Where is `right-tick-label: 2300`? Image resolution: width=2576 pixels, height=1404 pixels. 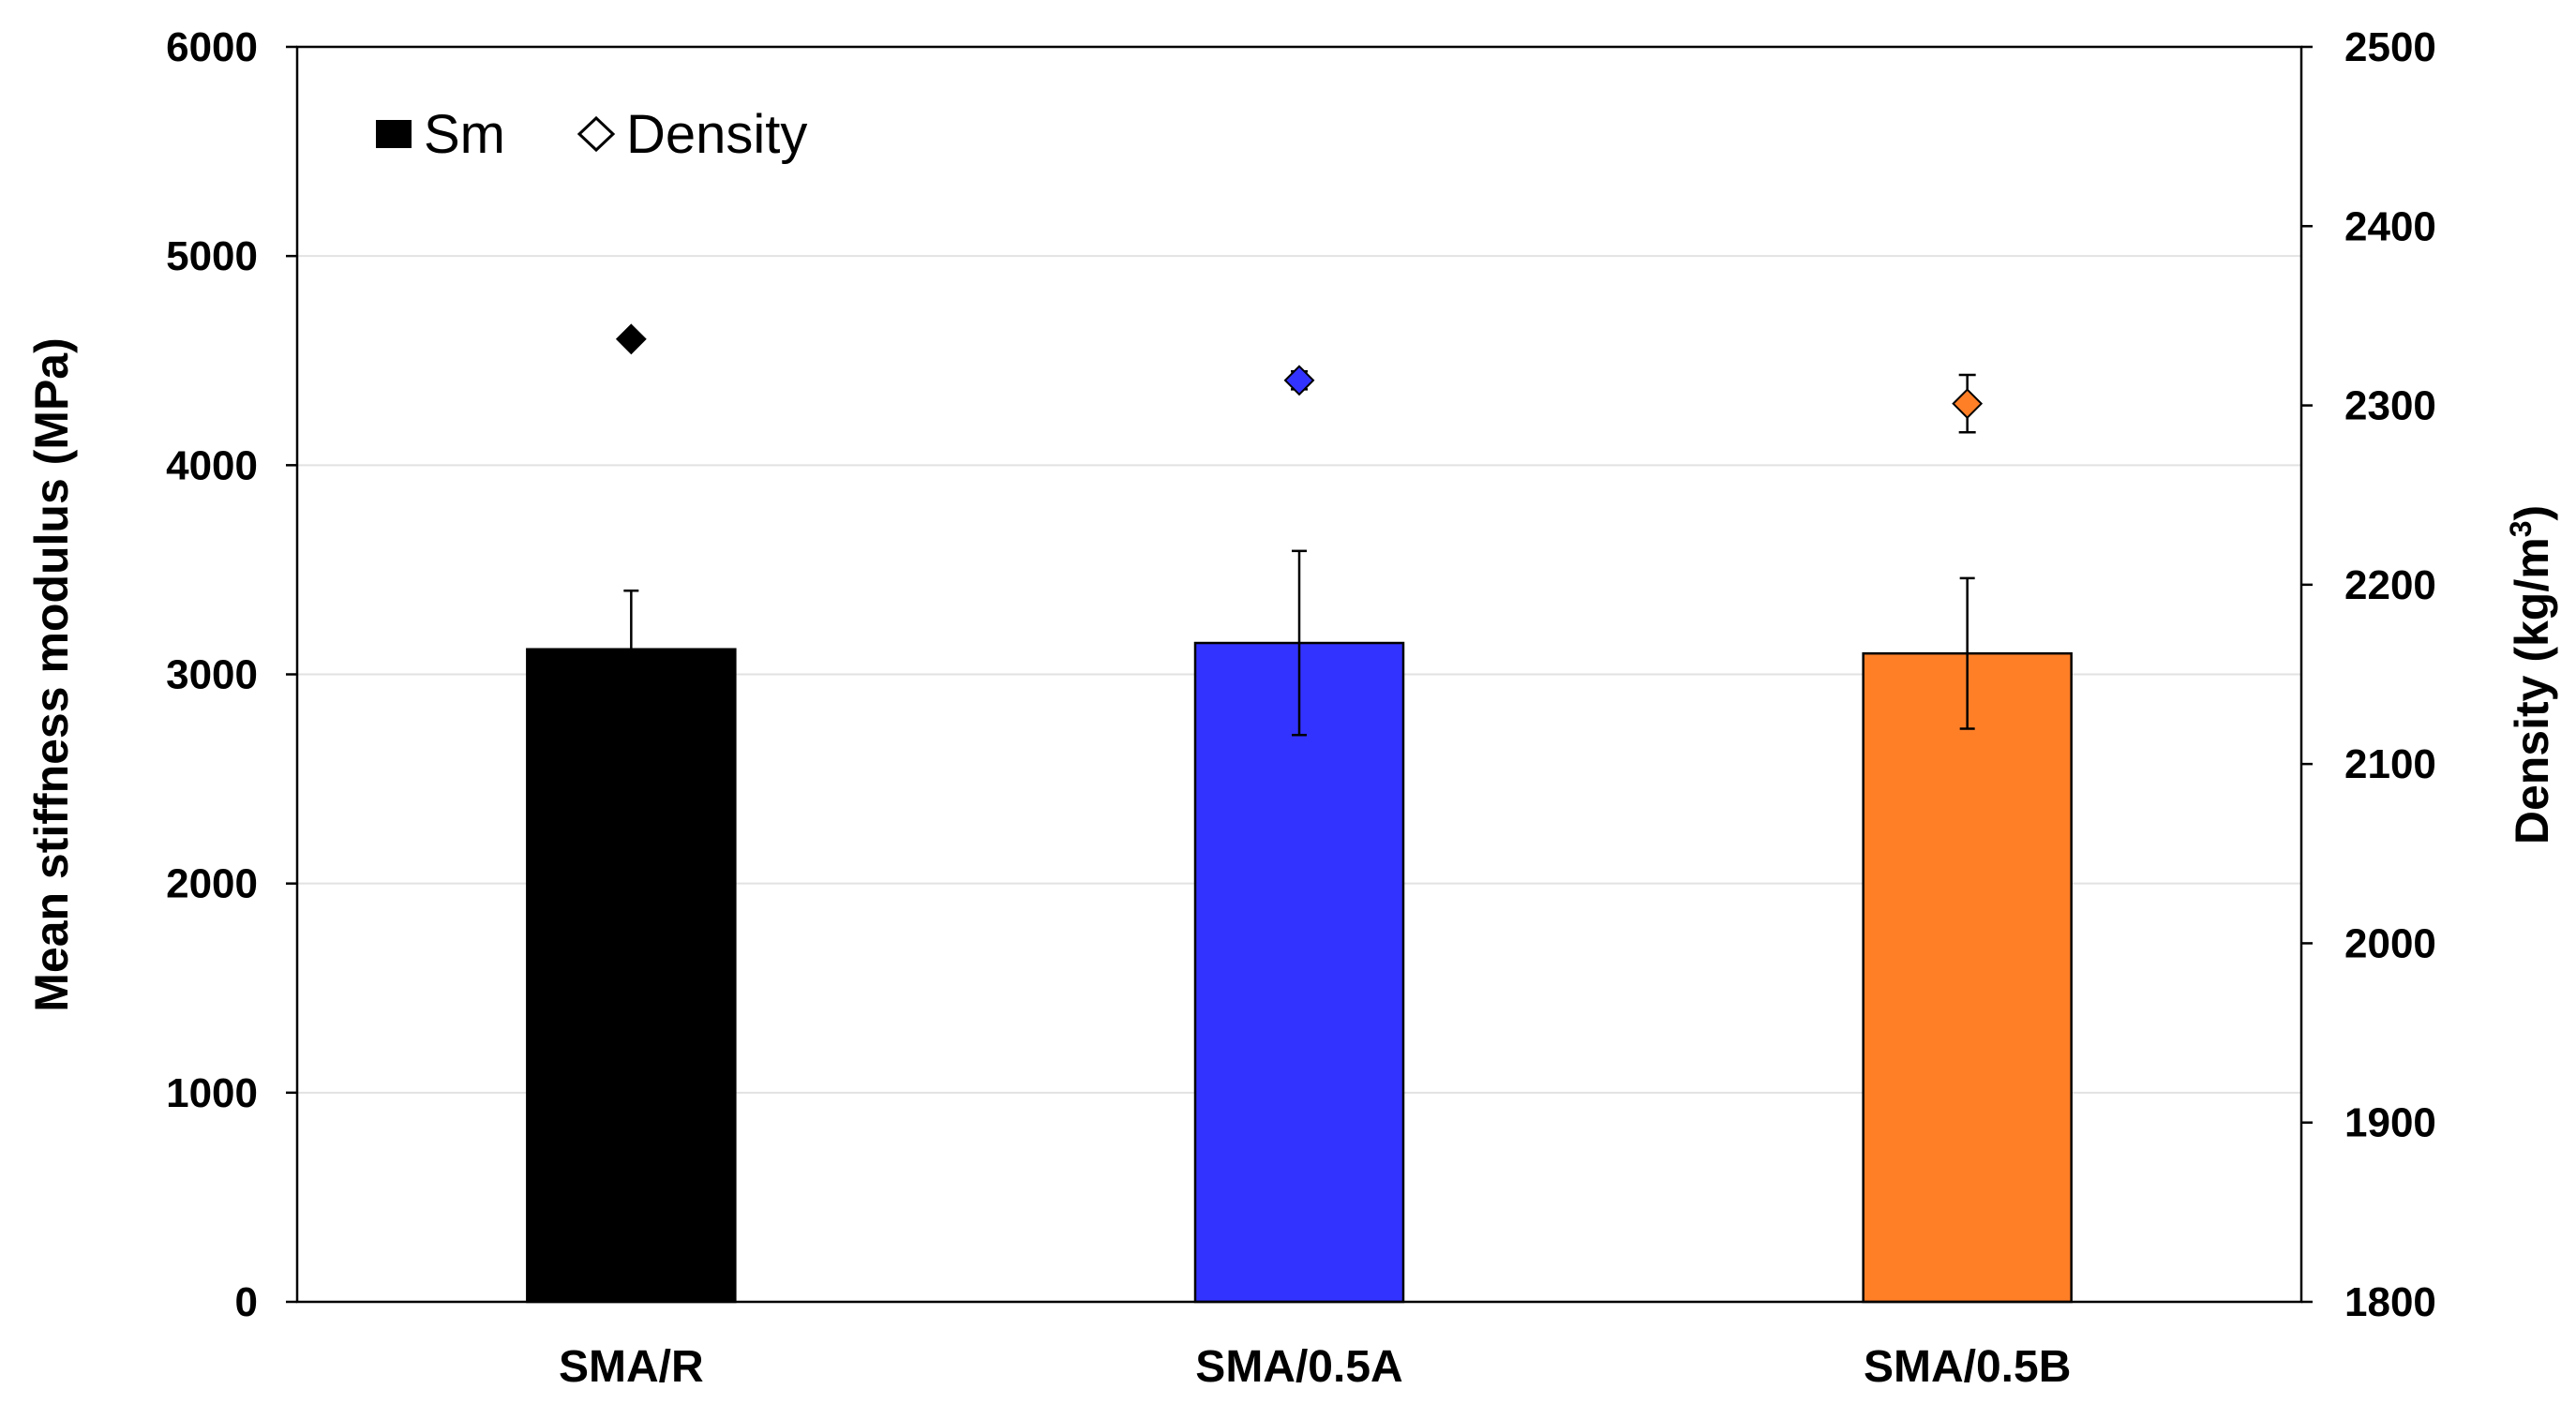
right-tick-label: 2300 is located at coordinates (2390, 406).